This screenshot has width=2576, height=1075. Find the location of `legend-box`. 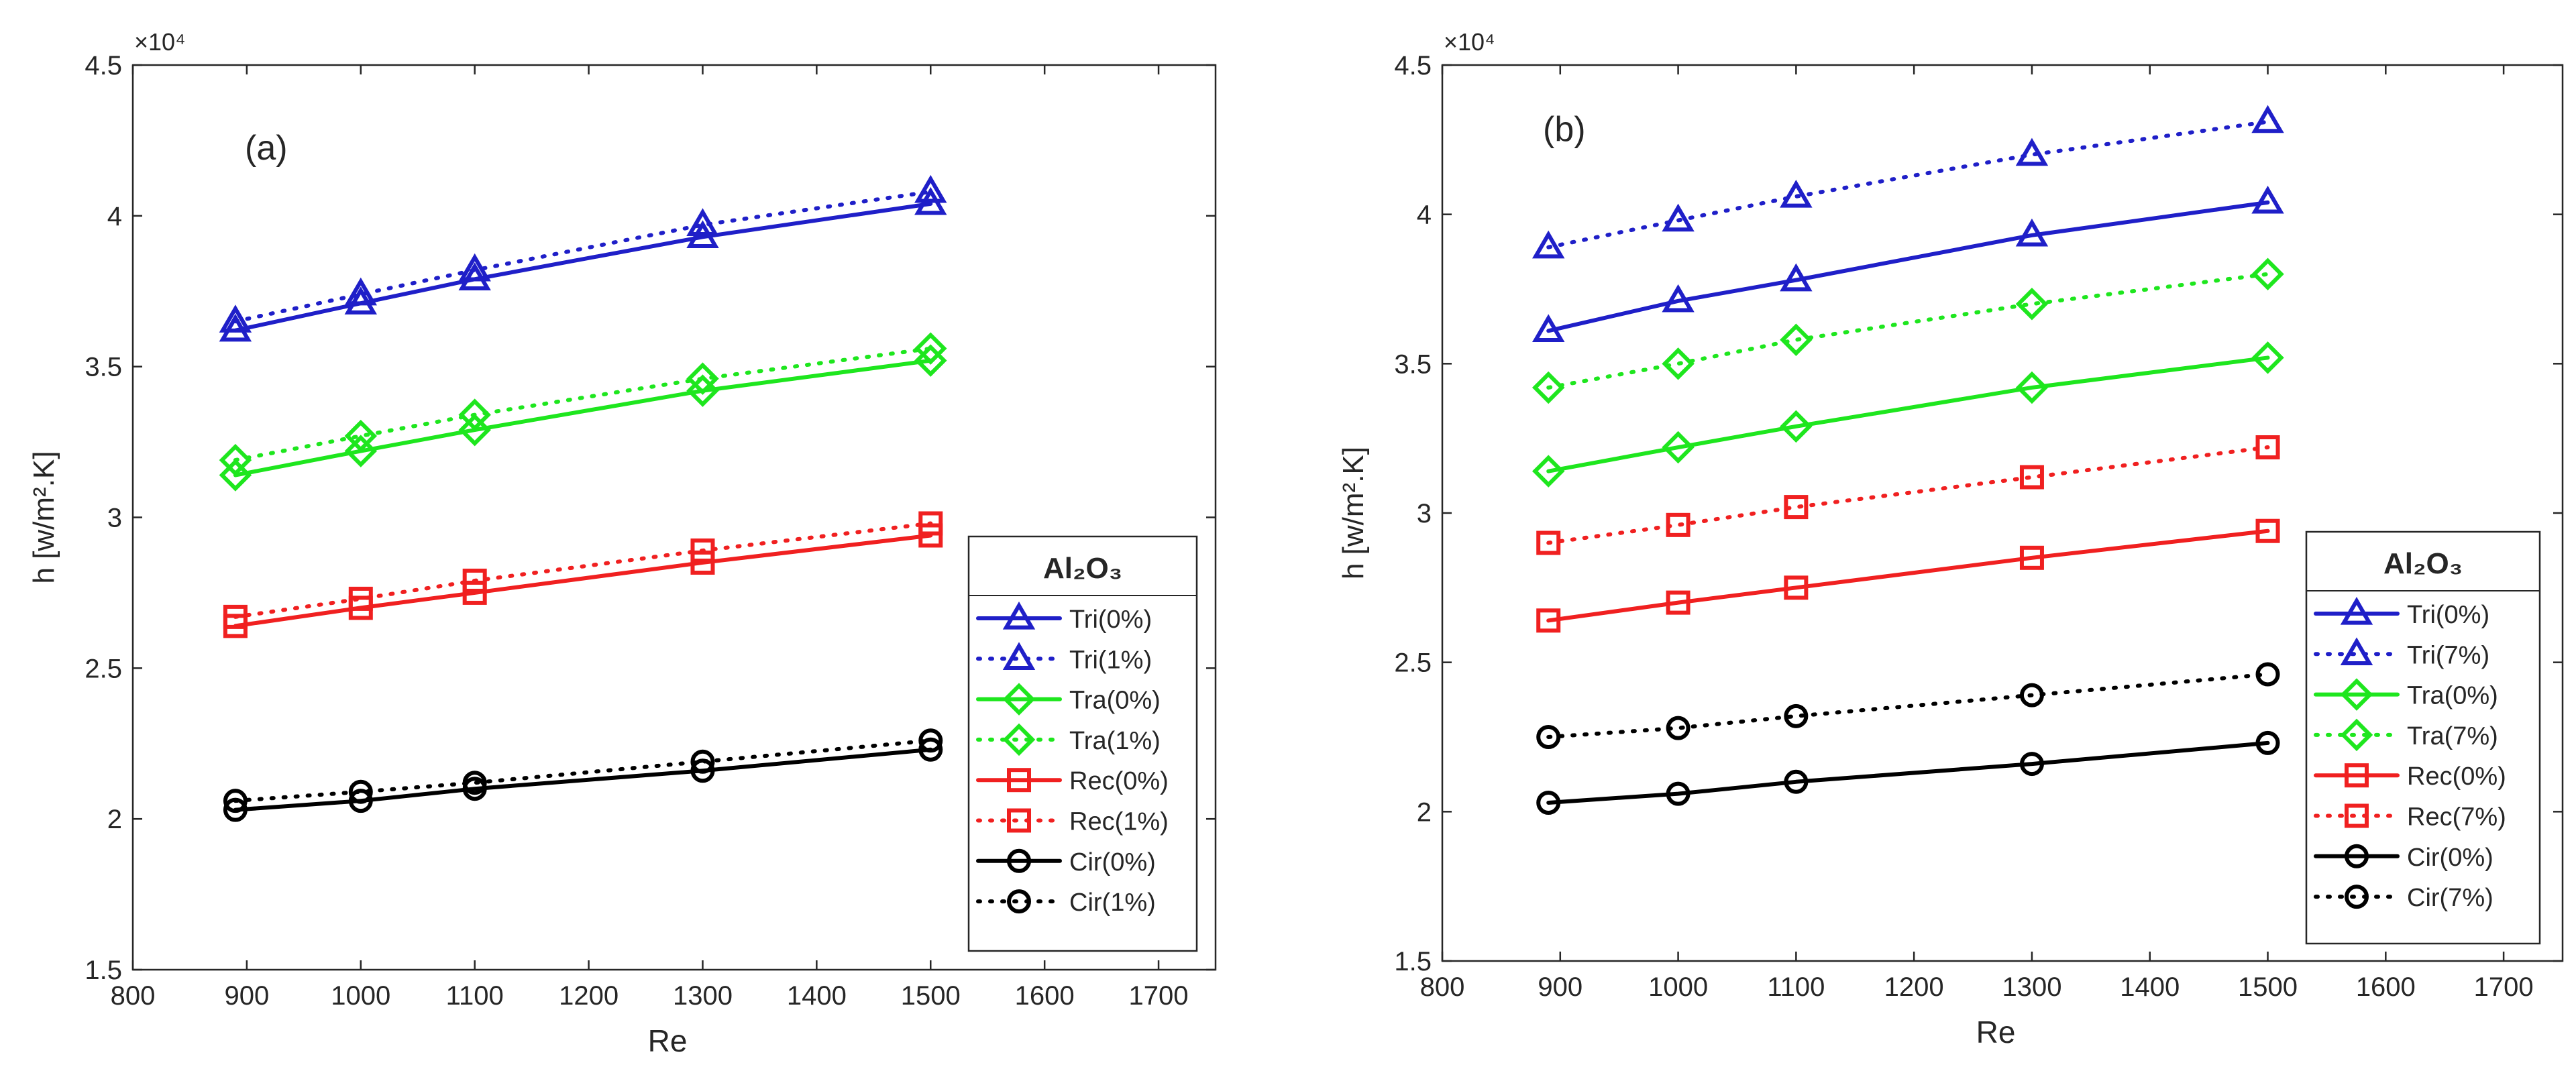

legend-box is located at coordinates (1082, 743).